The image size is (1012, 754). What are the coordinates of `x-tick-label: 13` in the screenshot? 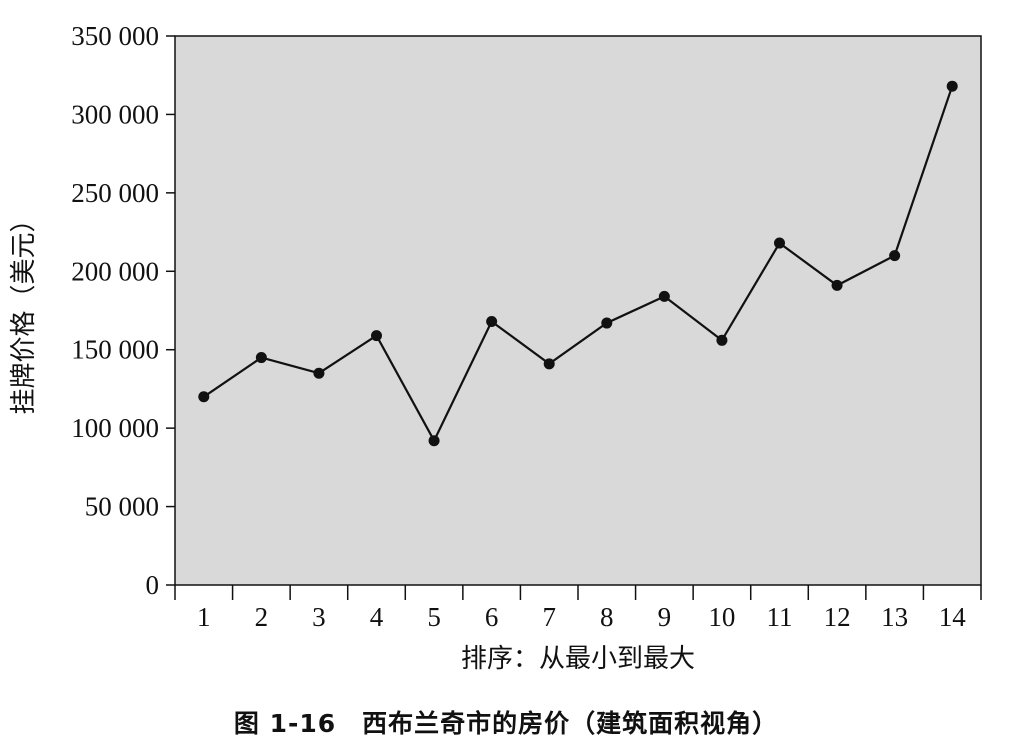 It's located at (894, 617).